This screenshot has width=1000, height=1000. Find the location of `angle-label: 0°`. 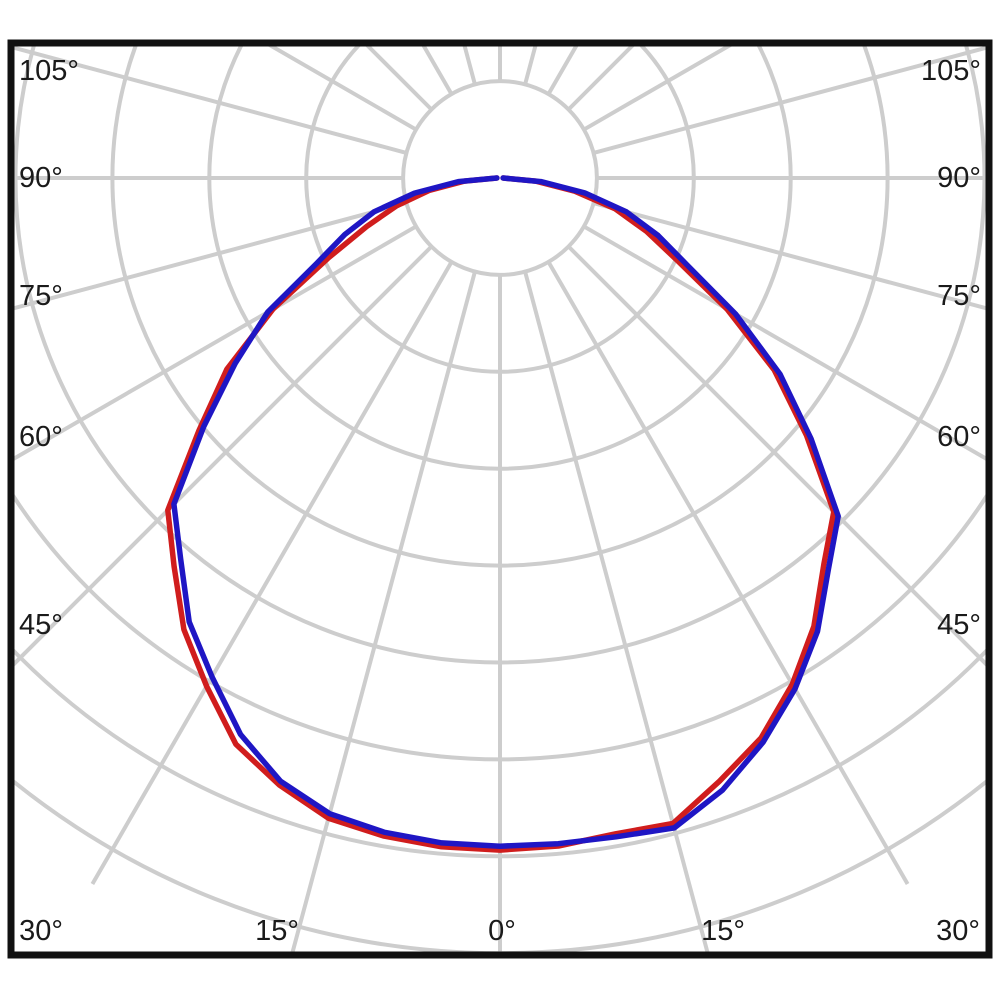

angle-label: 0° is located at coordinates (502, 931).